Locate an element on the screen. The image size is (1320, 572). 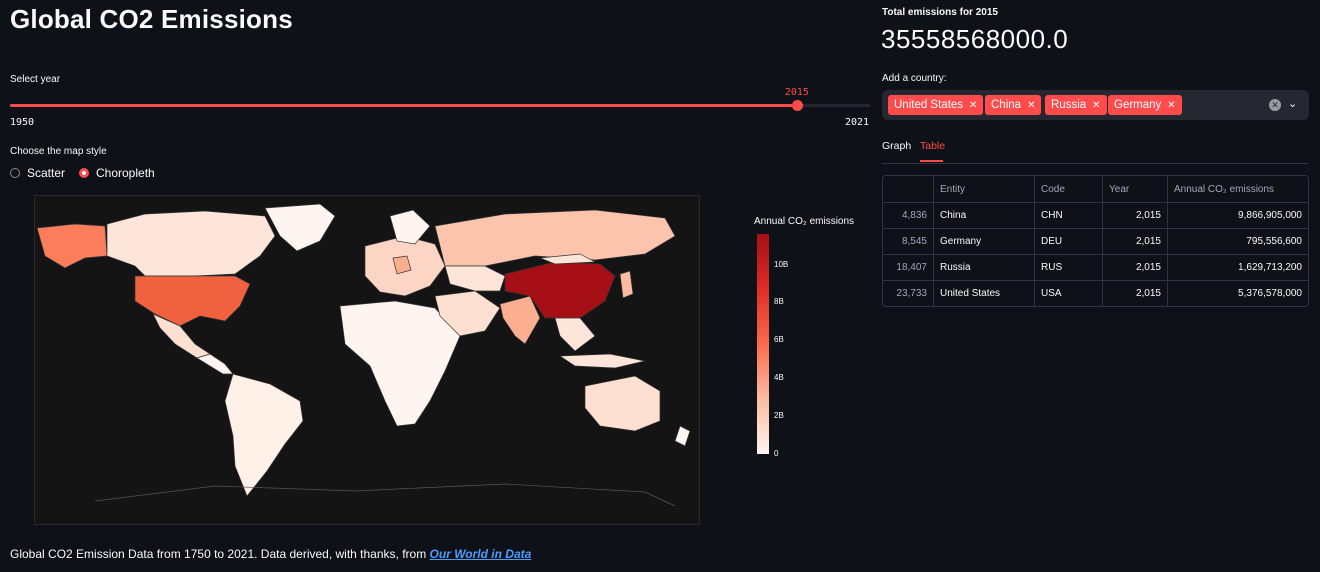
column-header is located at coordinates (908, 189).